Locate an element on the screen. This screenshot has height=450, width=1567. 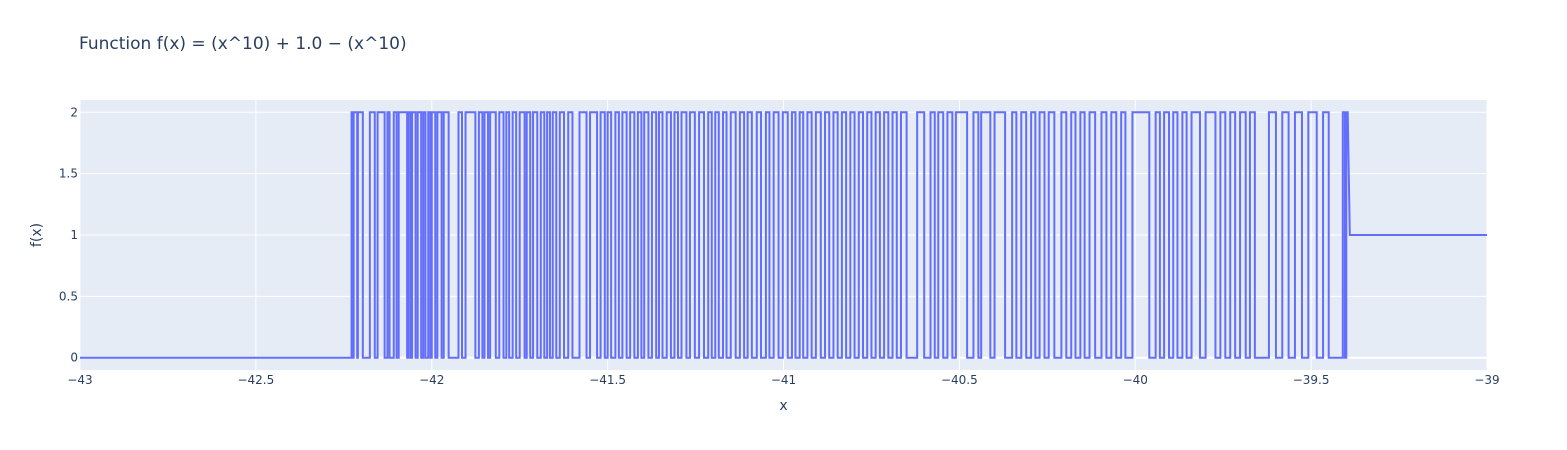
x-tick-label: −40.5 is located at coordinates (959, 380).